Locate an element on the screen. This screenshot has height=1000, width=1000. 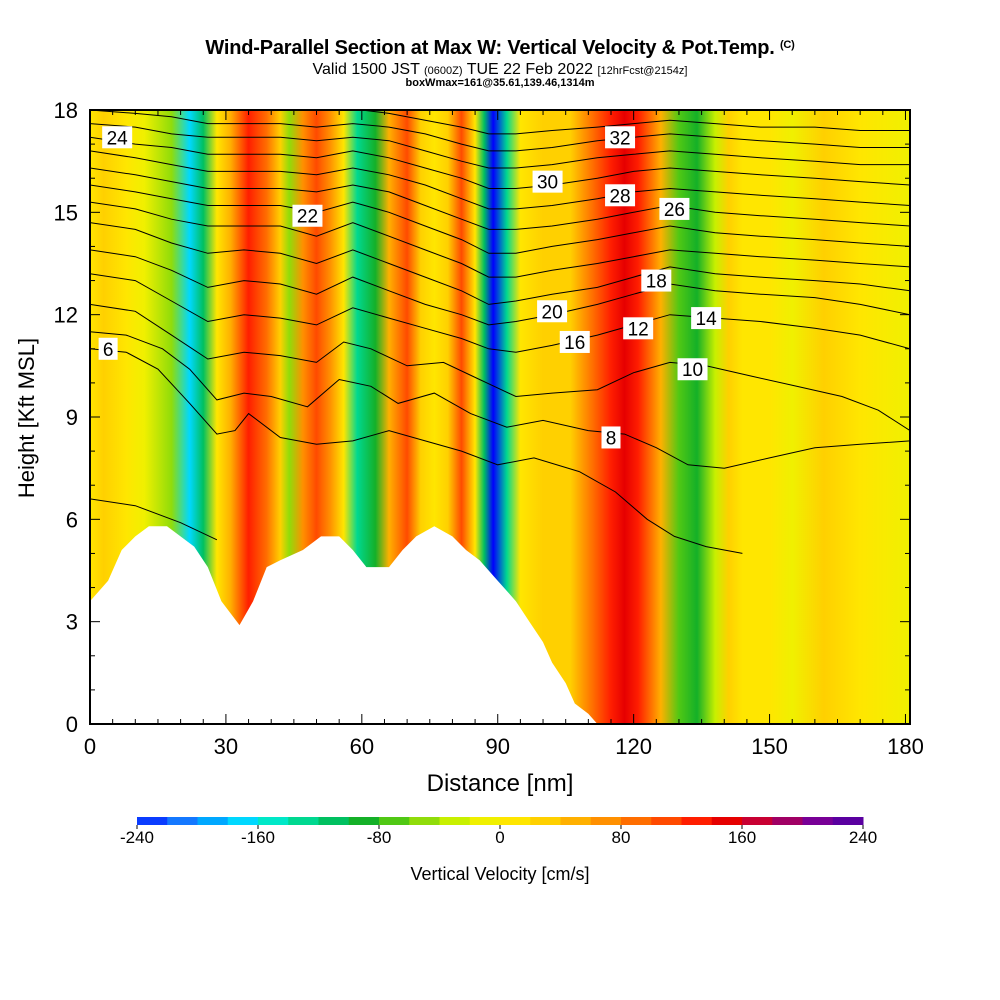
contour-label-22: 22 is located at coordinates (307, 217).